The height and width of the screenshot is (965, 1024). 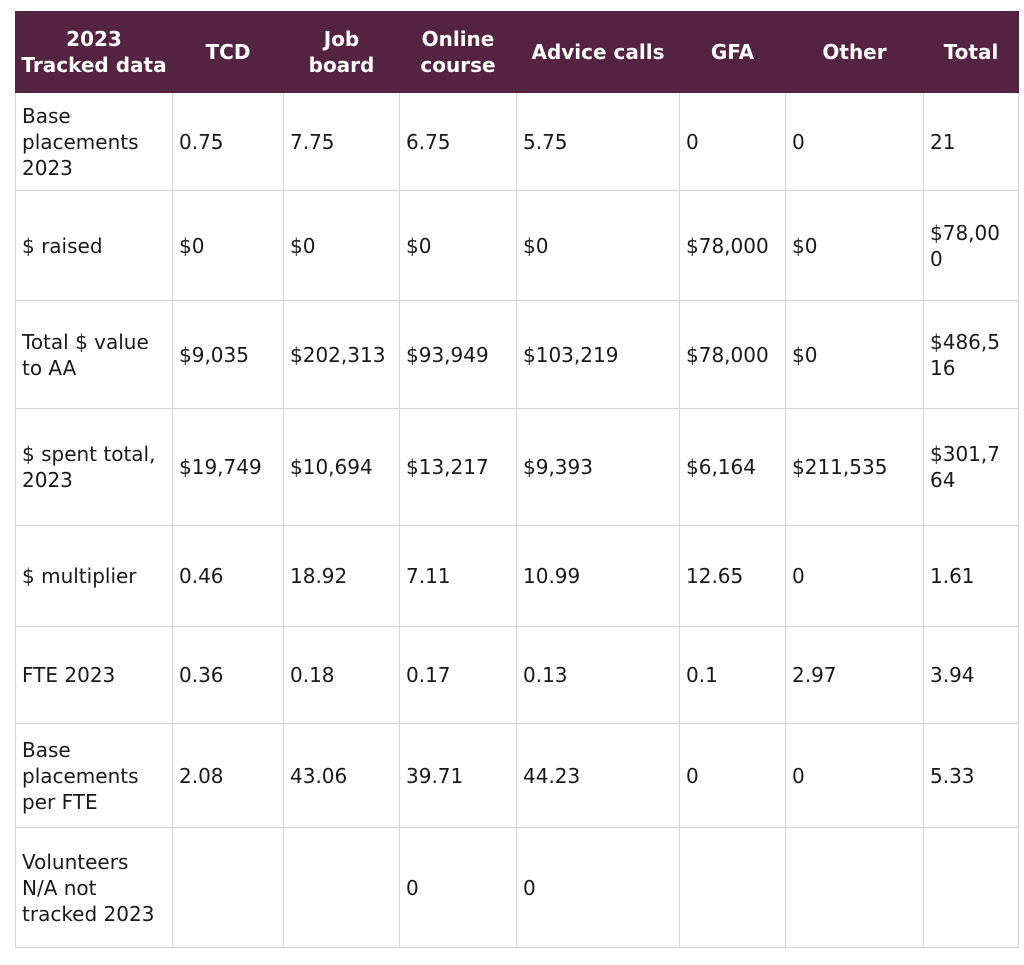 What do you see at coordinates (971, 354) in the screenshot?
I see `table-cell: $486,516` at bounding box center [971, 354].